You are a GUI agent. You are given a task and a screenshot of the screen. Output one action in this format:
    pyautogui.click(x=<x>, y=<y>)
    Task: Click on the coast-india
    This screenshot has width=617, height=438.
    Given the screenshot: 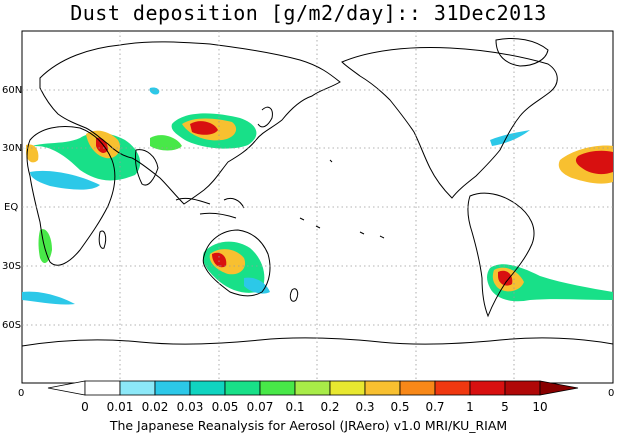 What is the action you would take?
    pyautogui.click(x=147, y=167)
    